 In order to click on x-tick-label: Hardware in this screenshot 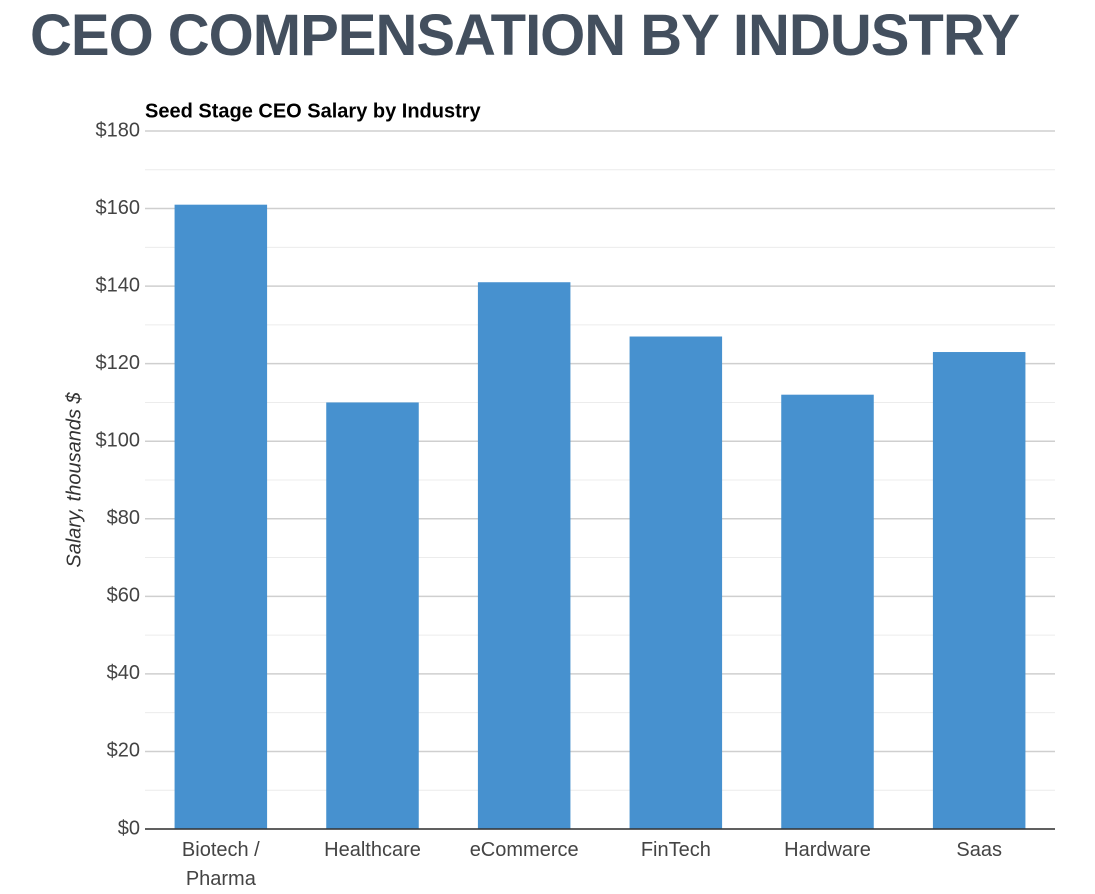, I will do `click(827, 850)`.